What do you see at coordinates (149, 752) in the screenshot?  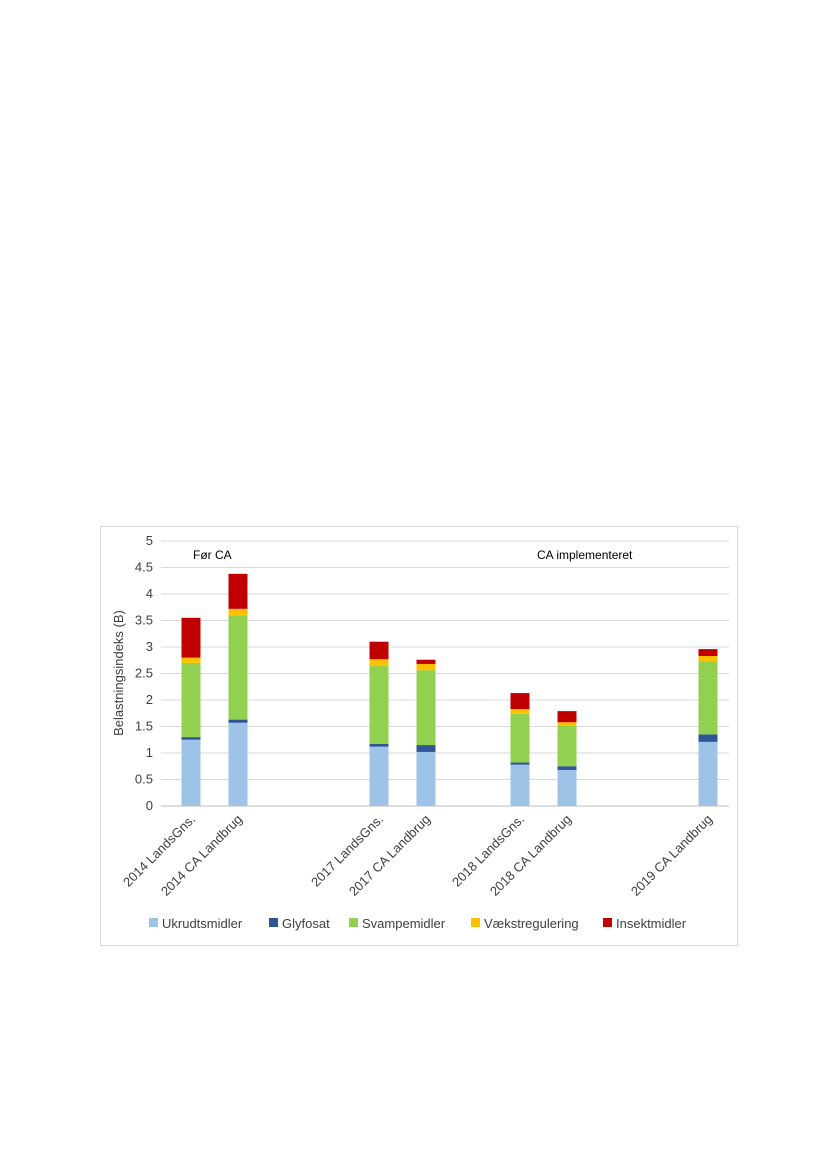 I see `y-tick-label: 1` at bounding box center [149, 752].